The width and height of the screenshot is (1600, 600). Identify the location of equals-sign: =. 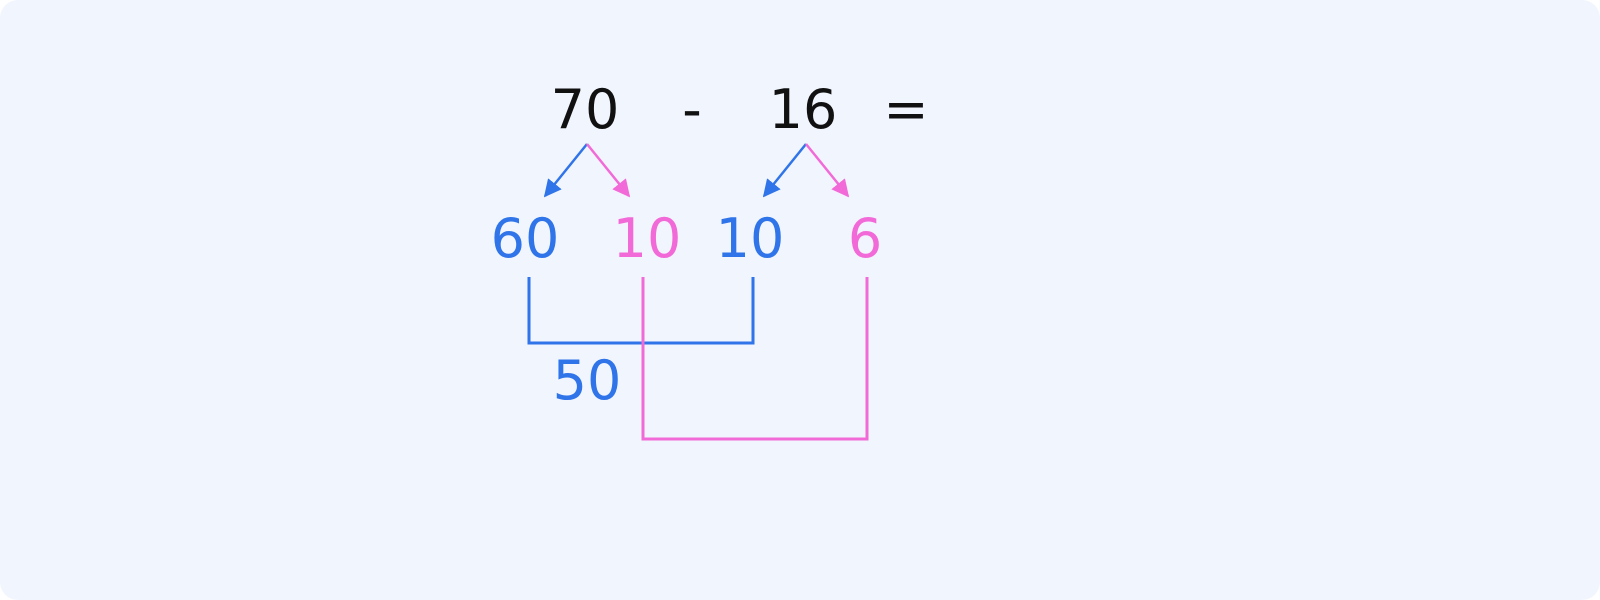
(905, 109).